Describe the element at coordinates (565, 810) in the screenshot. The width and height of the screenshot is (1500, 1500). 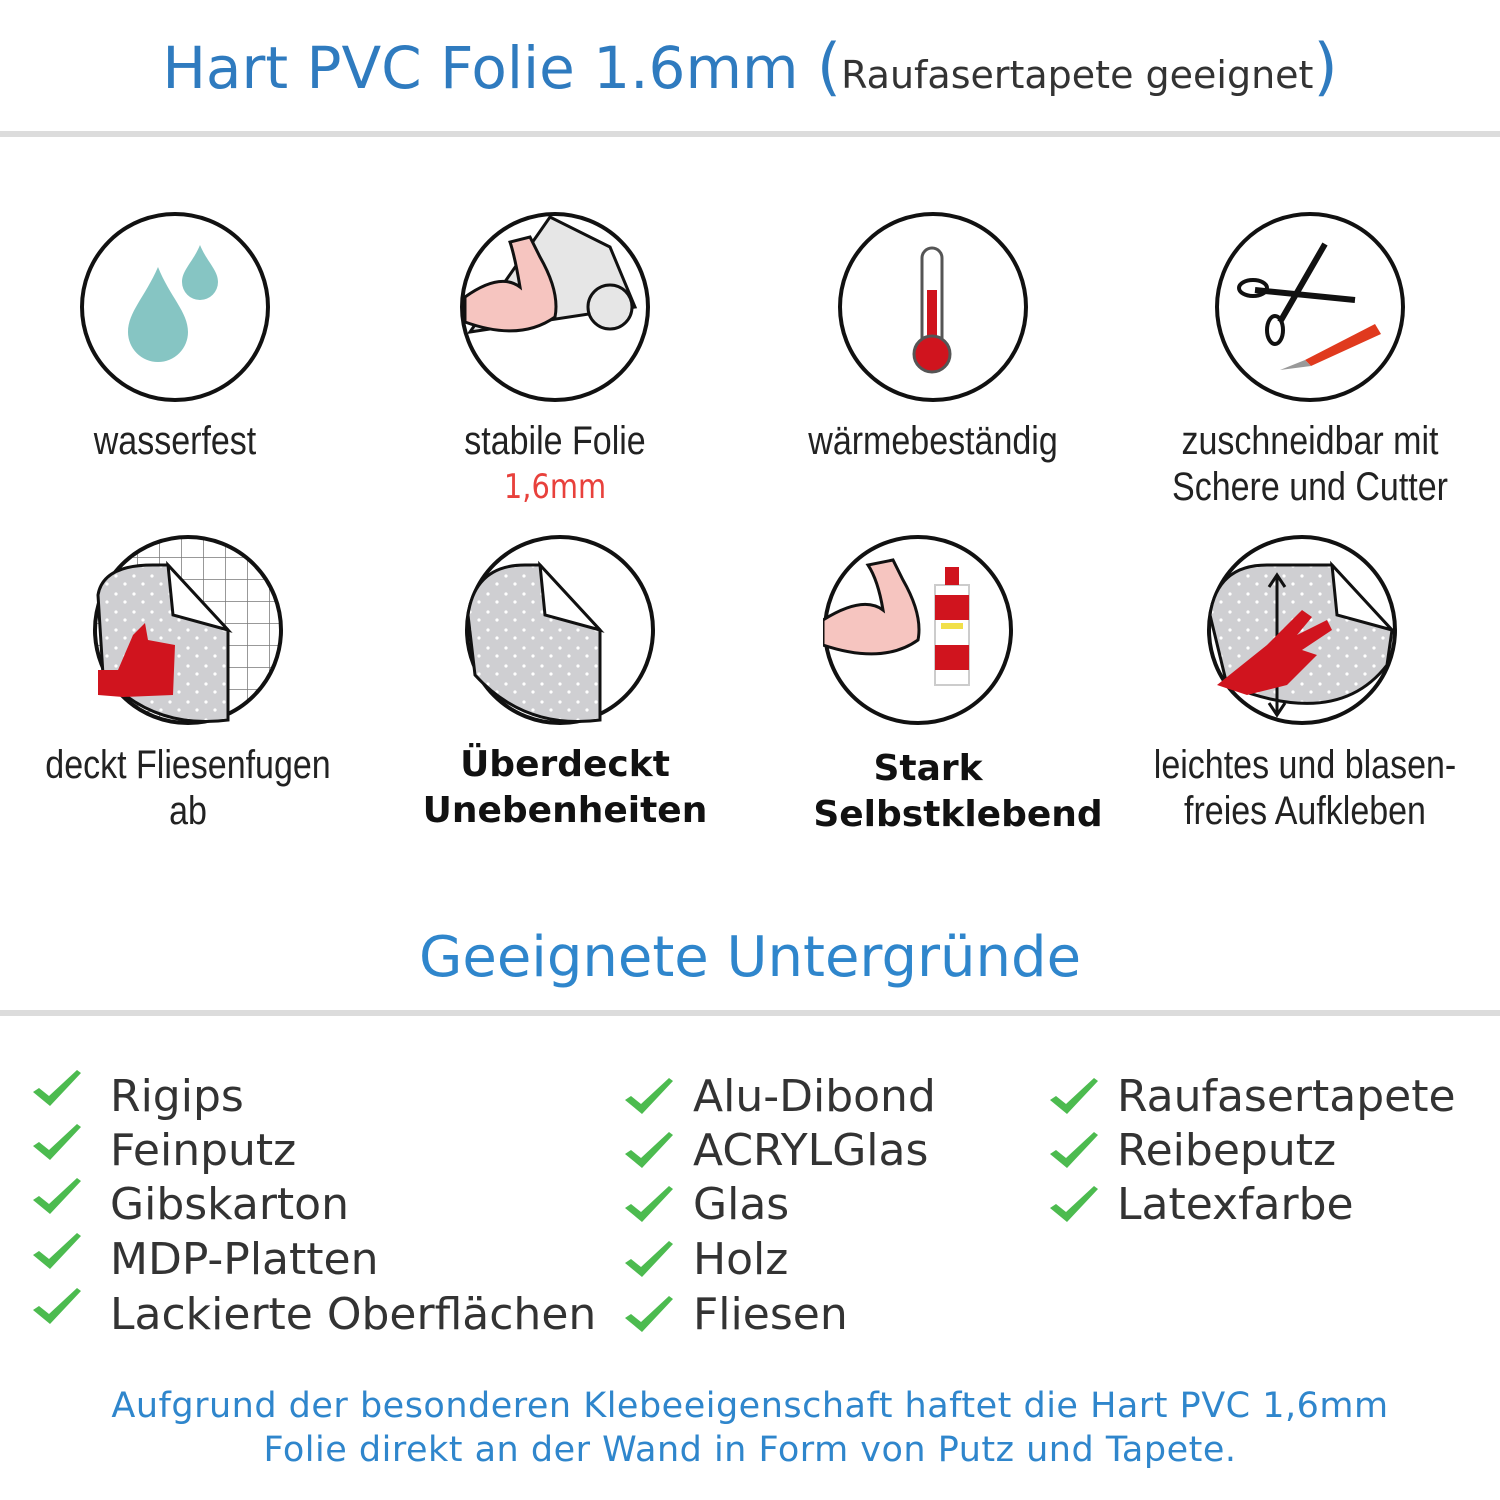
I see `feature-line: Unebenheiten` at that location.